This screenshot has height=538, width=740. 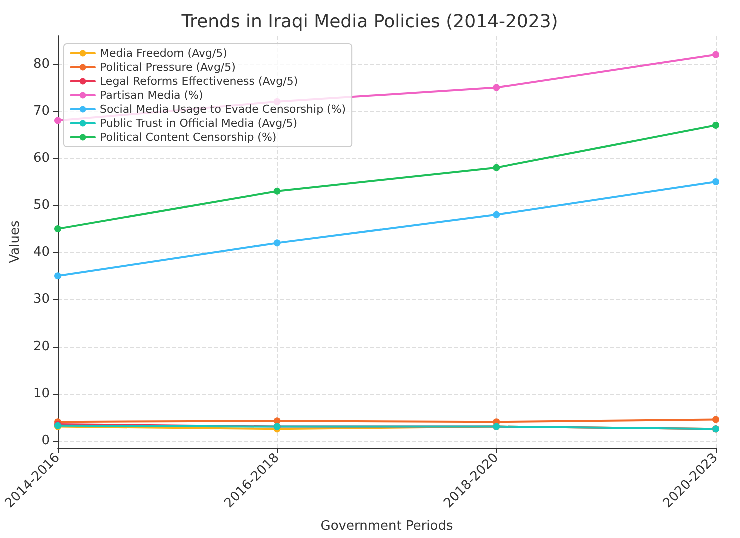 I want to click on y-tick-label: 80, so click(x=41, y=64).